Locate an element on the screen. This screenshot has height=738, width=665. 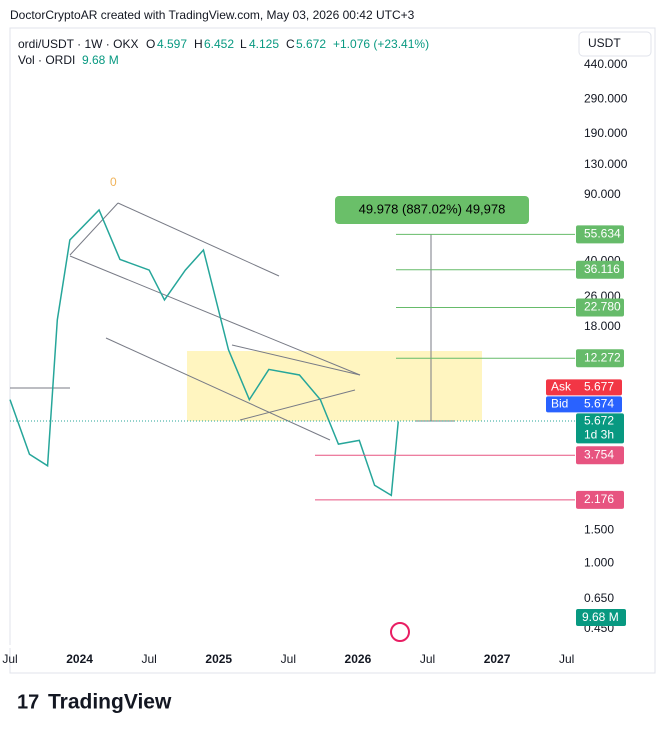
volume: 9.68 M is located at coordinates (100, 60).